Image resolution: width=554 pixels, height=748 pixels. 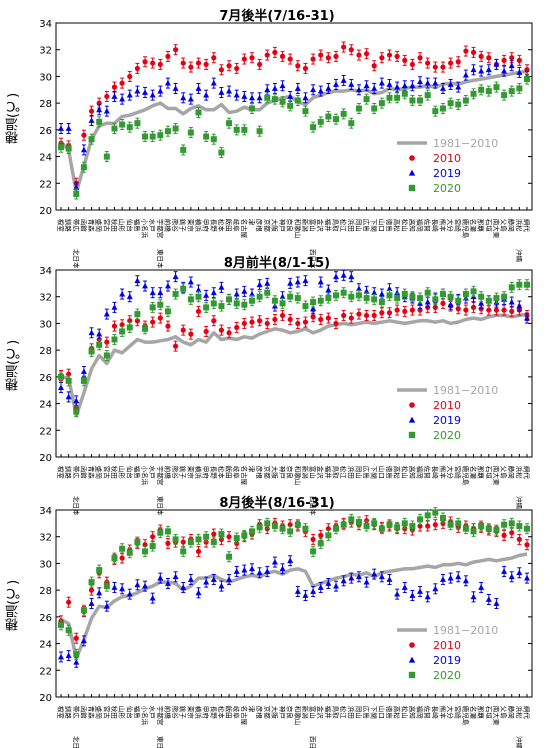 What do you see at coordinates (76, 506) in the screenshot?
I see `region-mark: 北日本` at bounding box center [76, 506].